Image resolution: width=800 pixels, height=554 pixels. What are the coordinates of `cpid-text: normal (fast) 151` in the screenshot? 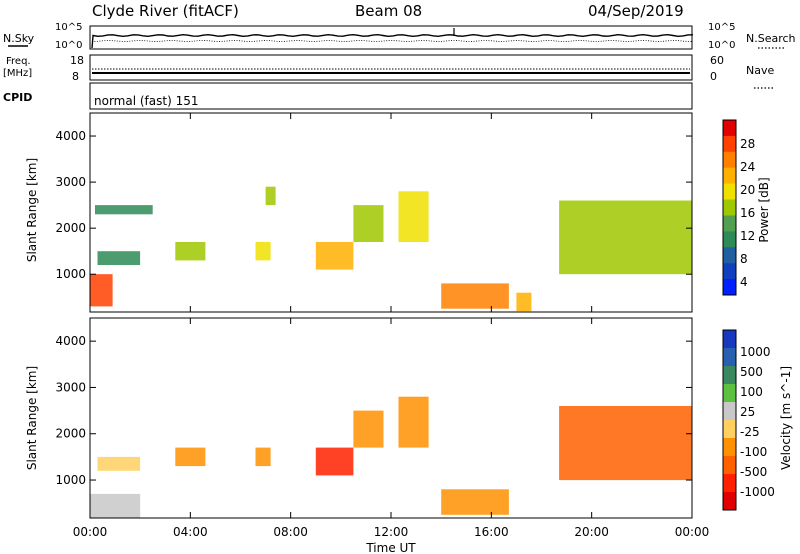 It's located at (146, 101).